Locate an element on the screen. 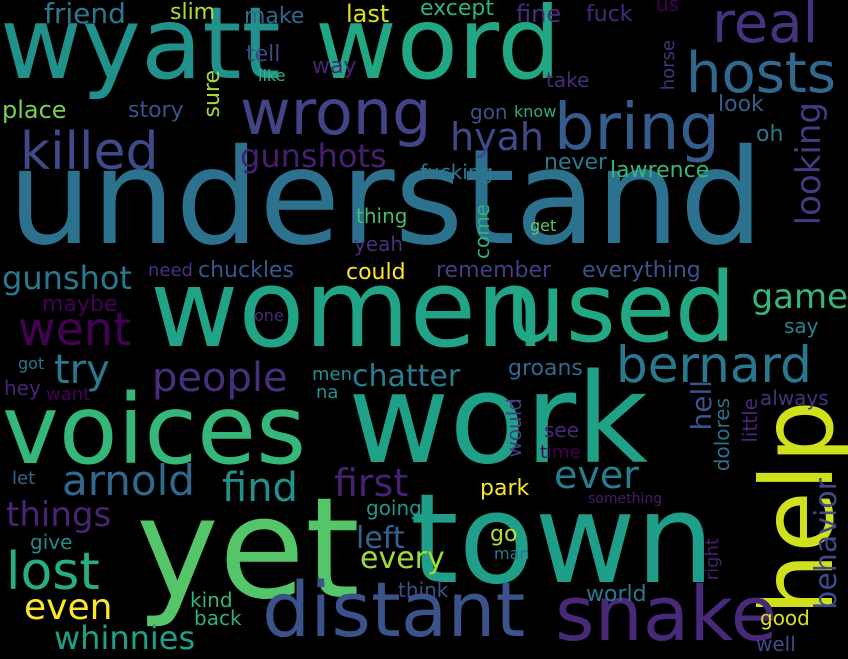 This screenshot has height=659, width=848. word-friend: friend is located at coordinates (85, 15).